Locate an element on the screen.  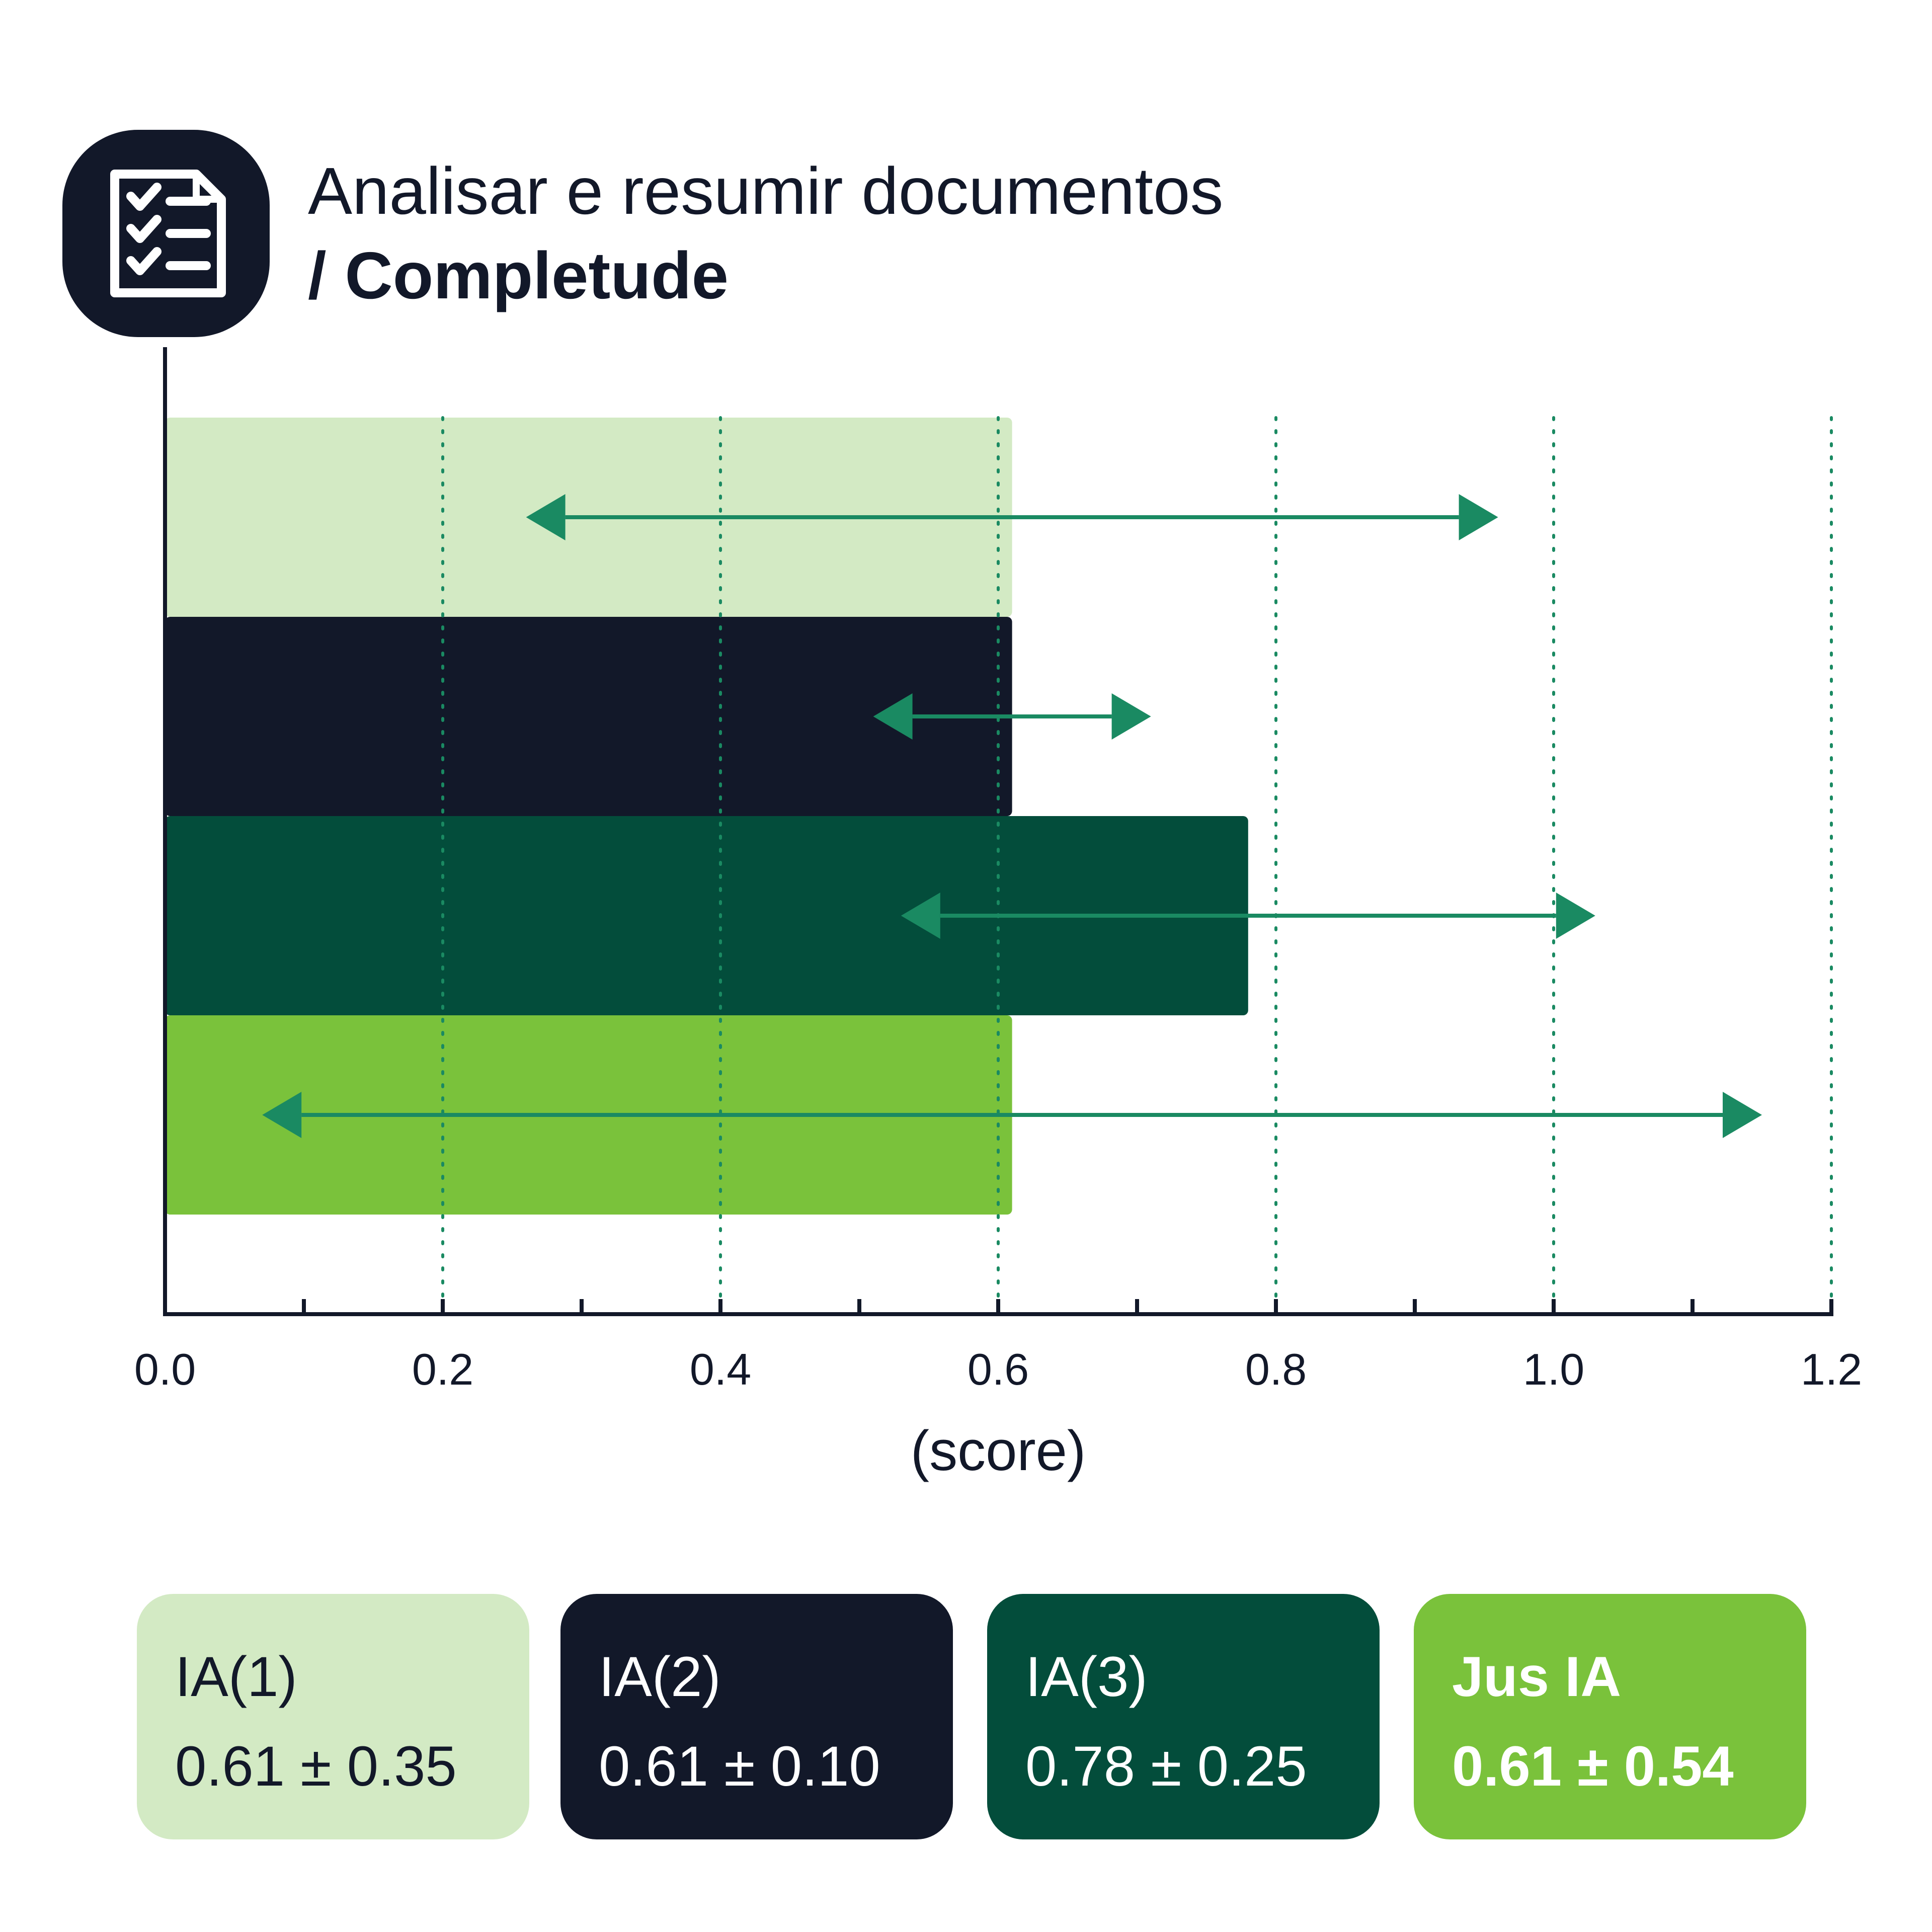
x-tick-label: 1.2 is located at coordinates (1832, 1369).